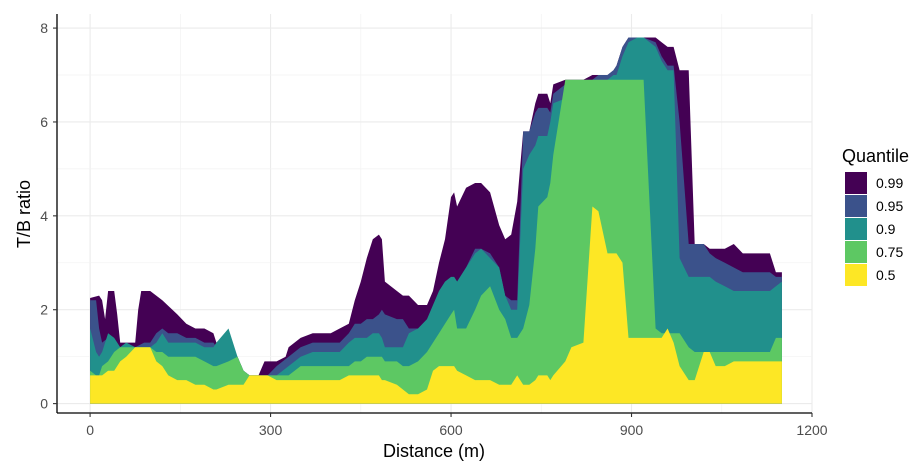 Image resolution: width=924 pixels, height=462 pixels. Describe the element at coordinates (811, 430) in the screenshot. I see `x-tick-label: 1200` at that location.